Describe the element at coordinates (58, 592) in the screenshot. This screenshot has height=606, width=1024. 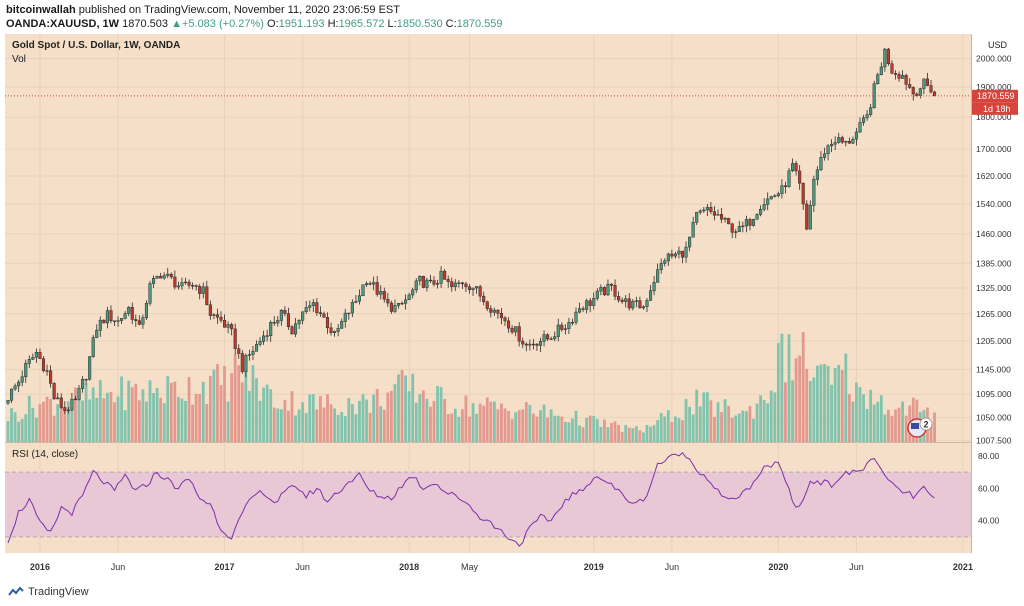
I see `brand-name: TradingView` at that location.